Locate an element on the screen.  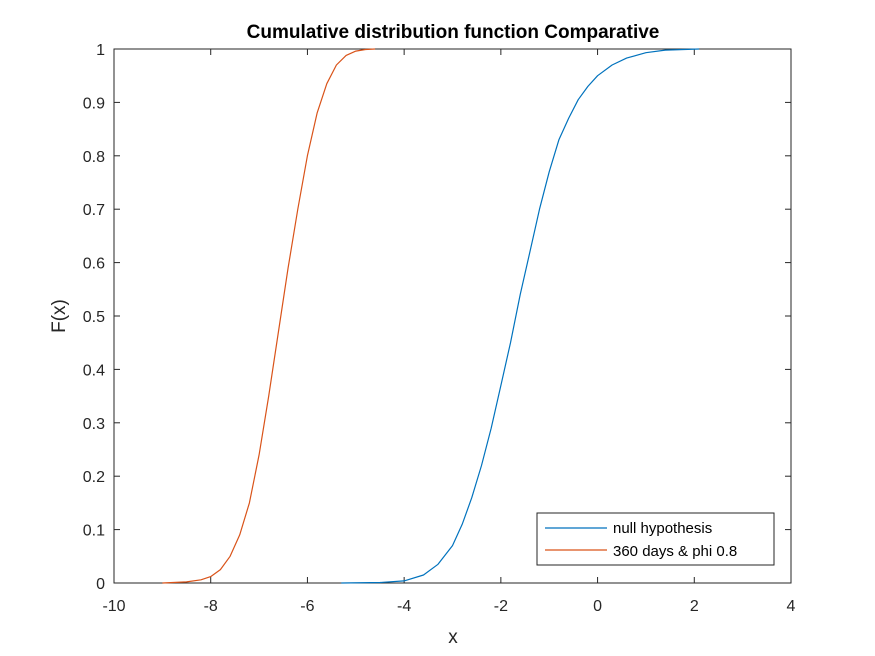
y-tick-label: 0.8 is located at coordinates (94, 157).